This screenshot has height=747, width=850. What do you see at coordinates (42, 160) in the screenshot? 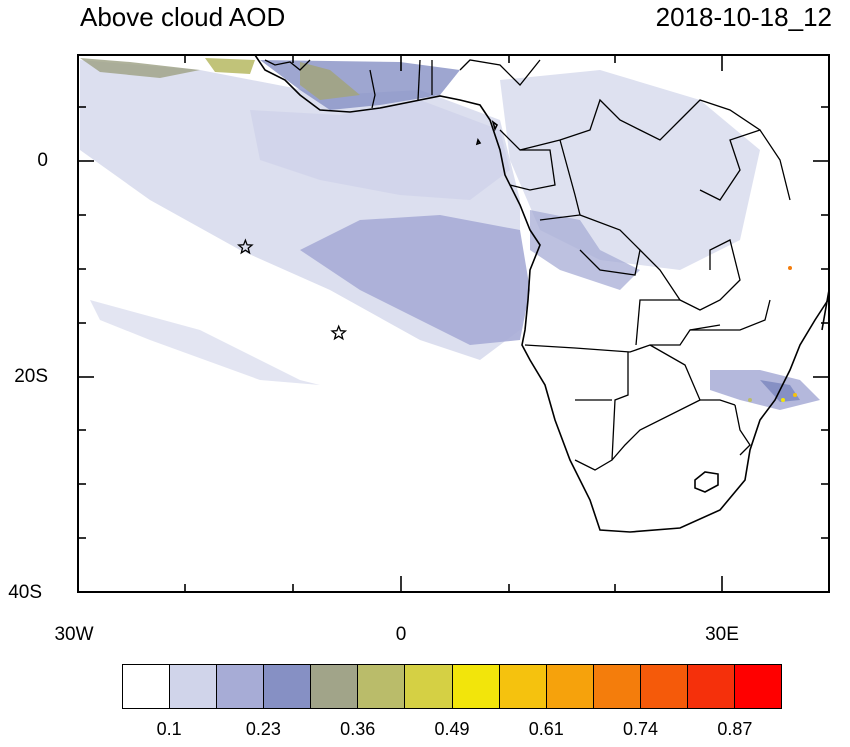
I see `lat-label-0: 0` at bounding box center [42, 160].